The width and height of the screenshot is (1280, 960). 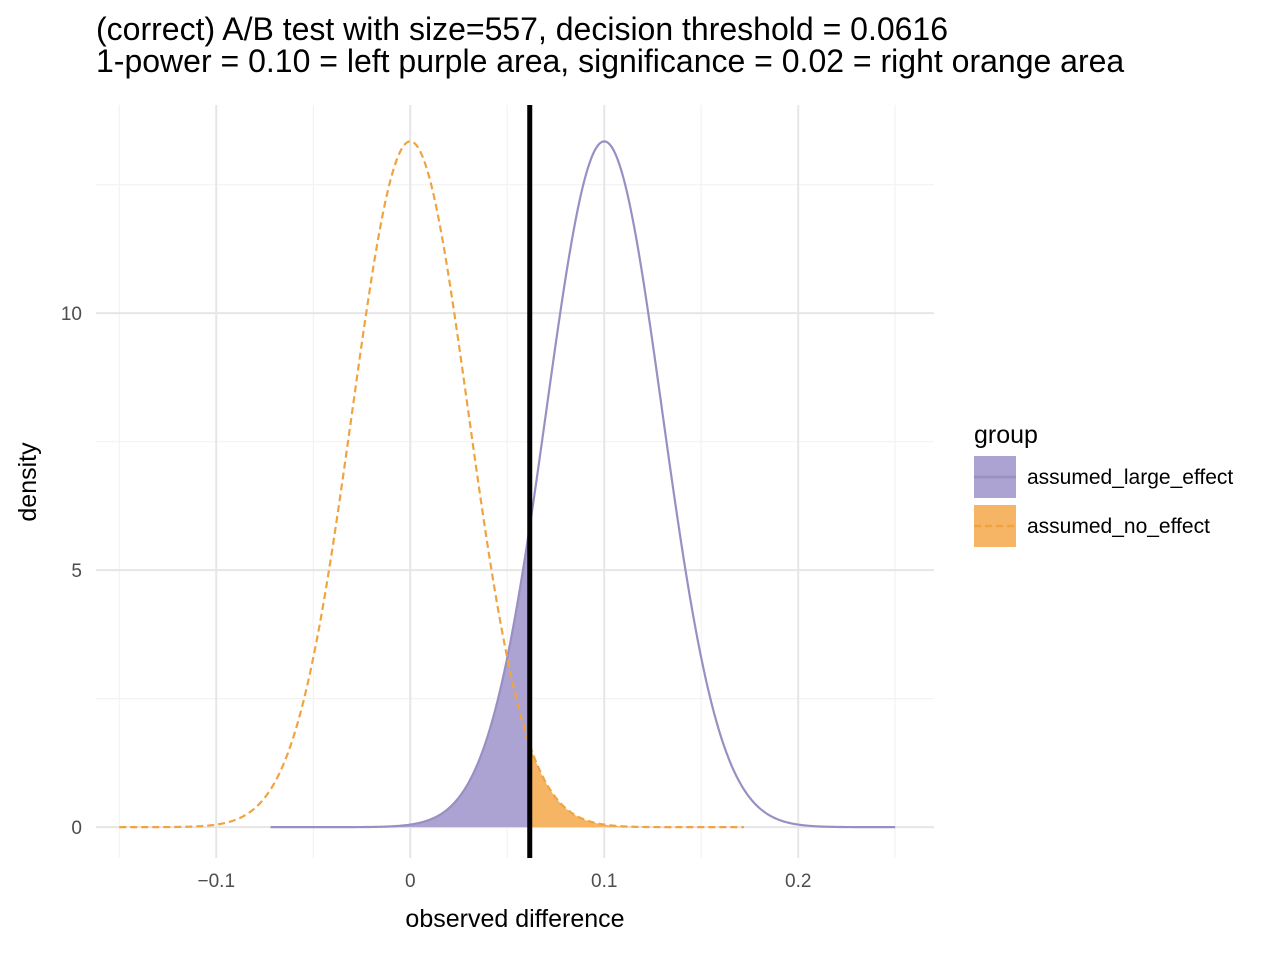 I want to click on x-tick-label: 0, so click(x=410, y=881).